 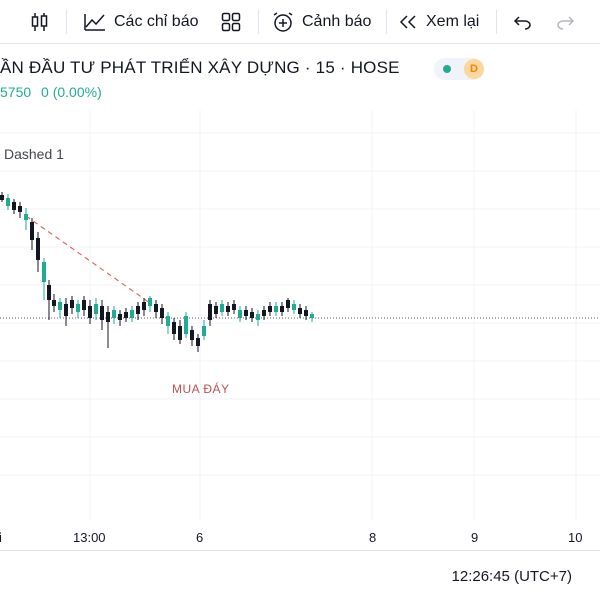 I want to click on indicators-icon, so click(x=95, y=22).